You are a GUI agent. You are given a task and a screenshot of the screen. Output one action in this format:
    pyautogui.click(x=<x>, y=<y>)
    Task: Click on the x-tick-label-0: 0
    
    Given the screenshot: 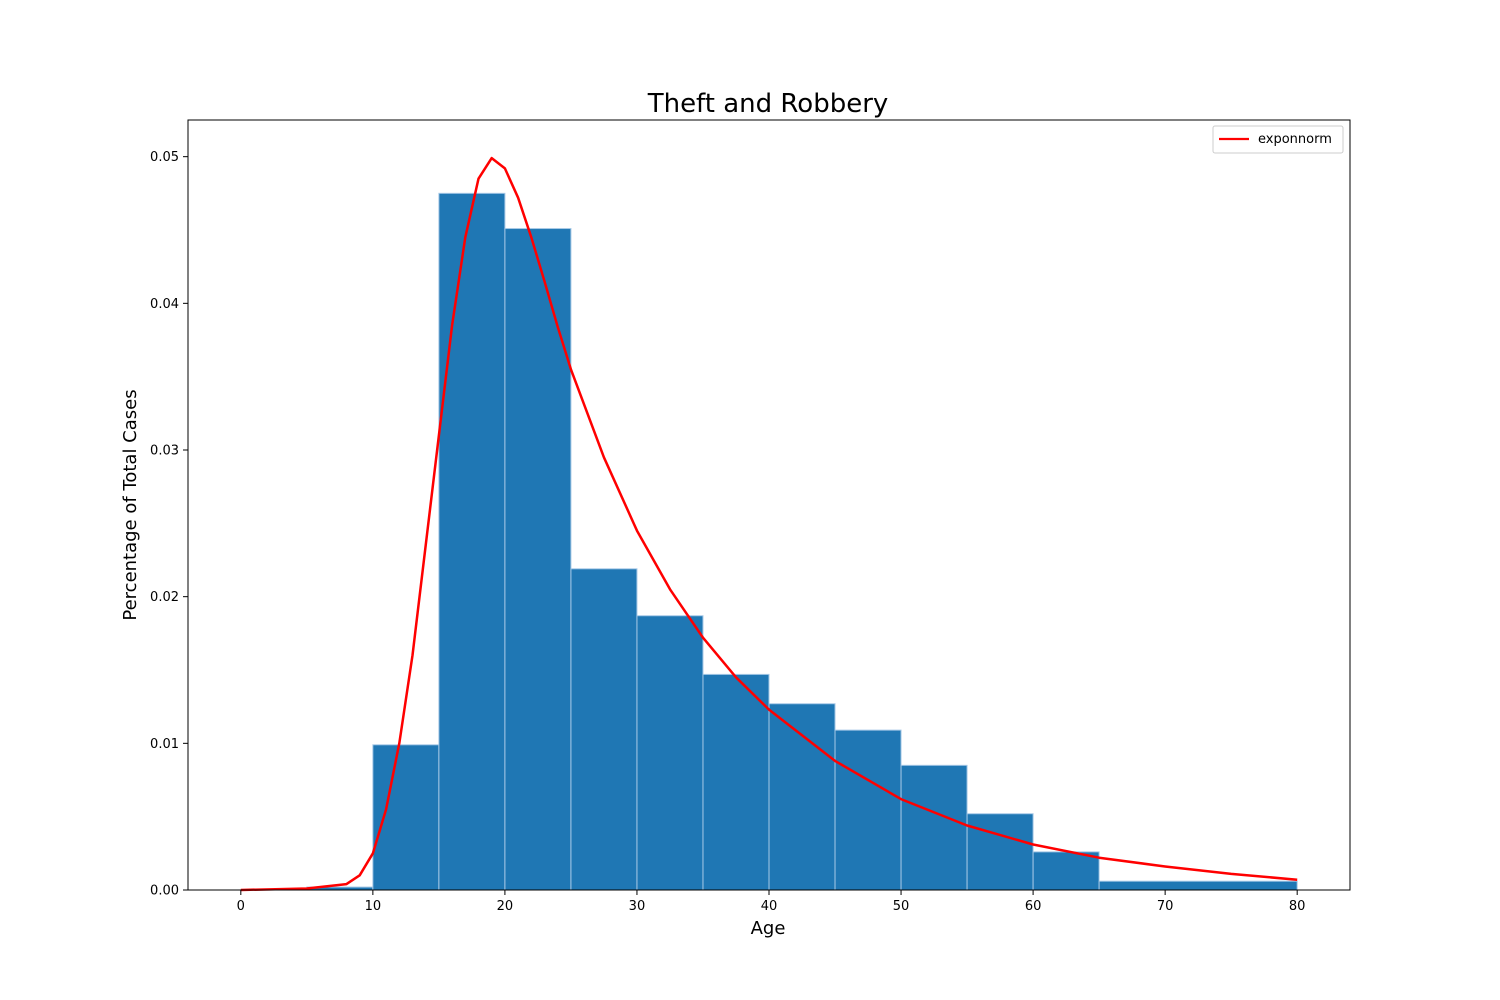 What is the action you would take?
    pyautogui.click(x=241, y=906)
    